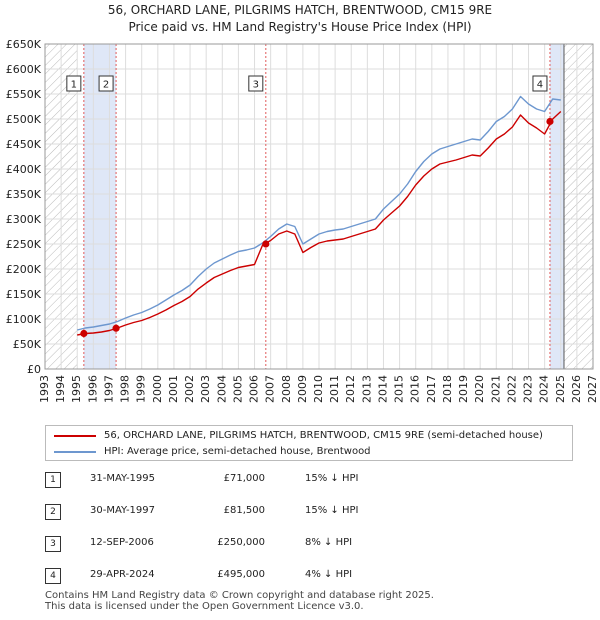  Describe the element at coordinates (122, 542) in the screenshot. I see `transaction-date: 12-SEP-2006` at that location.